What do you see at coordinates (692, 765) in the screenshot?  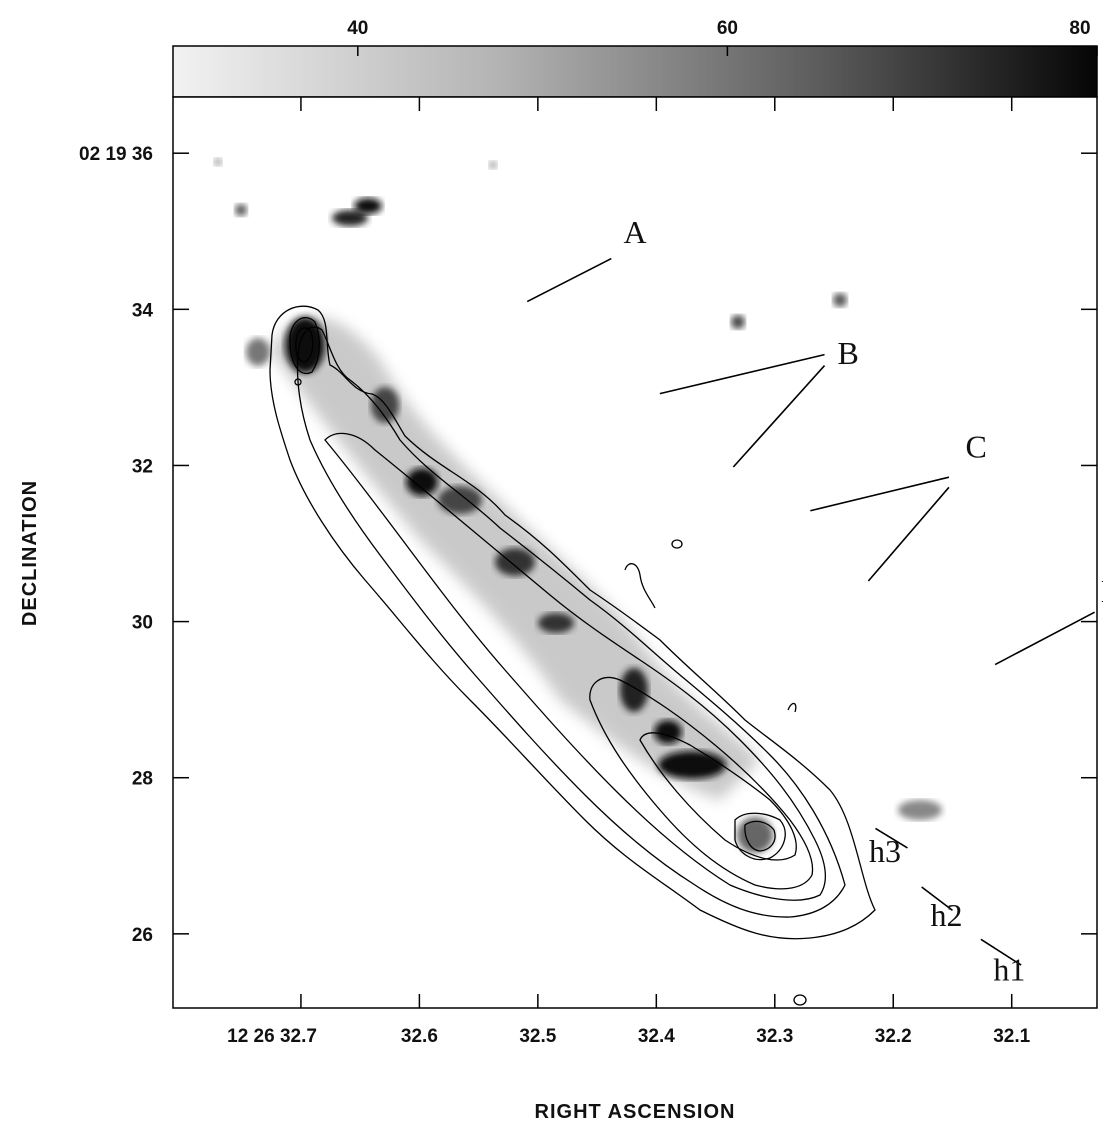 I see `knot-h2` at bounding box center [692, 765].